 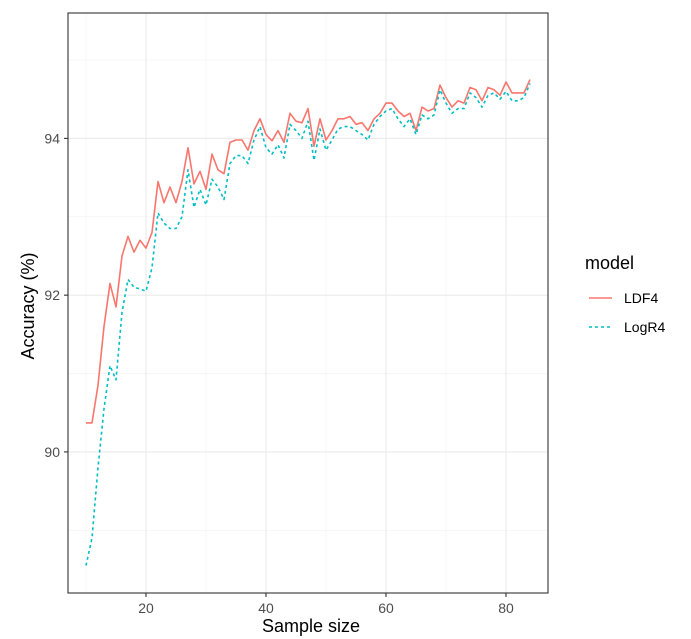 What do you see at coordinates (52, 295) in the screenshot?
I see `y-tick-label: 92` at bounding box center [52, 295].